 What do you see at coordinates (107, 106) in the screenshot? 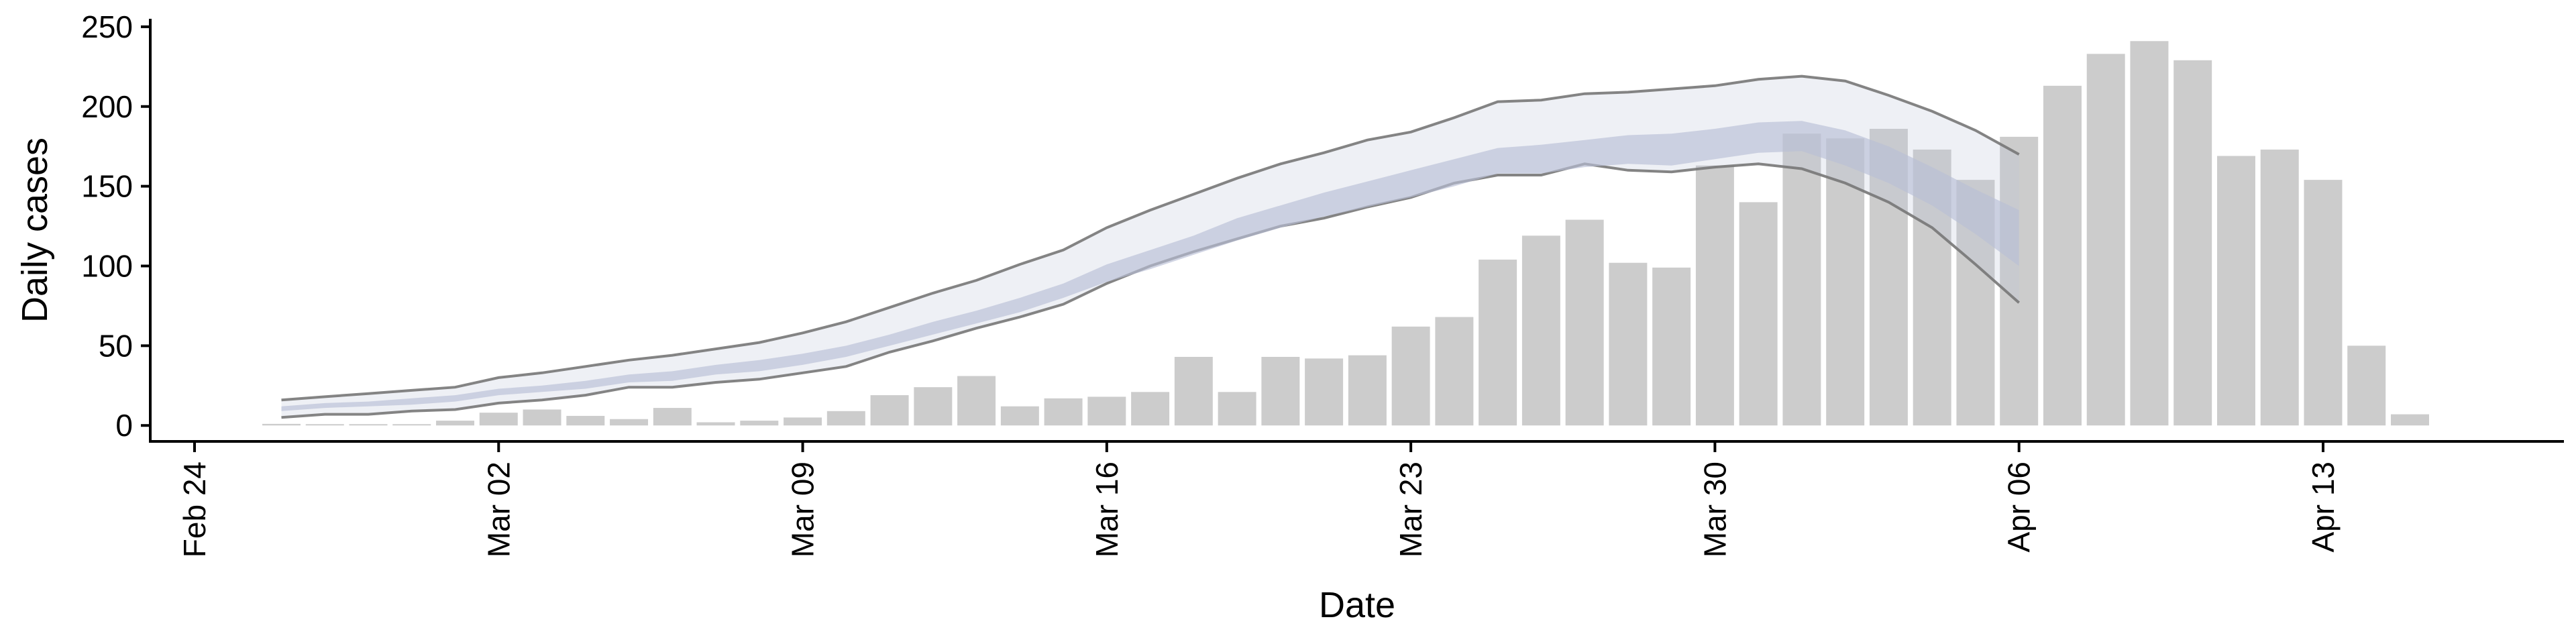
I see `y-tick-label-200: 200` at bounding box center [107, 106].